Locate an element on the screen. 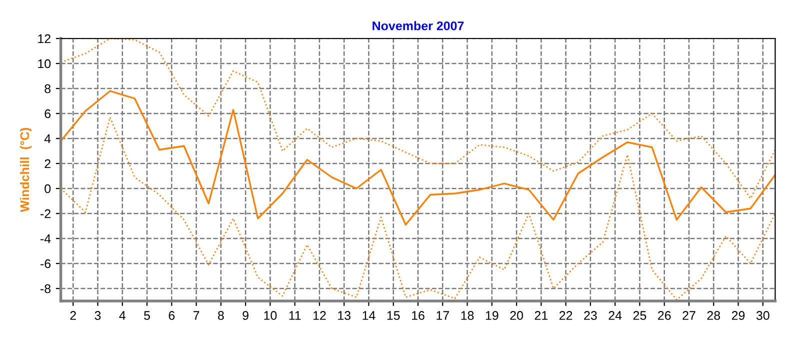 This screenshot has height=350, width=800. x-tick-label: 21 is located at coordinates (541, 315).